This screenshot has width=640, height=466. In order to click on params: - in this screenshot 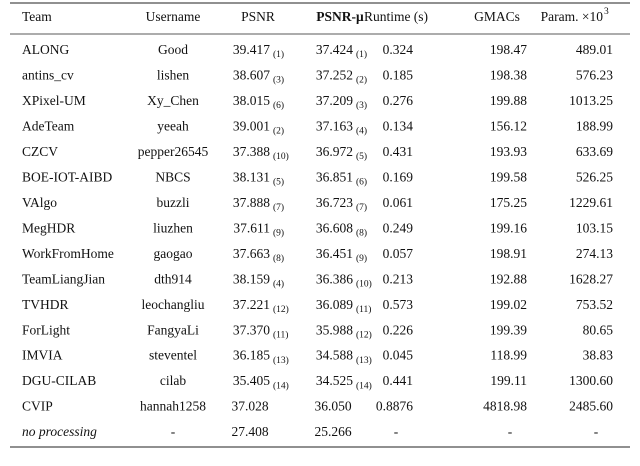, I will do `click(596, 431)`.